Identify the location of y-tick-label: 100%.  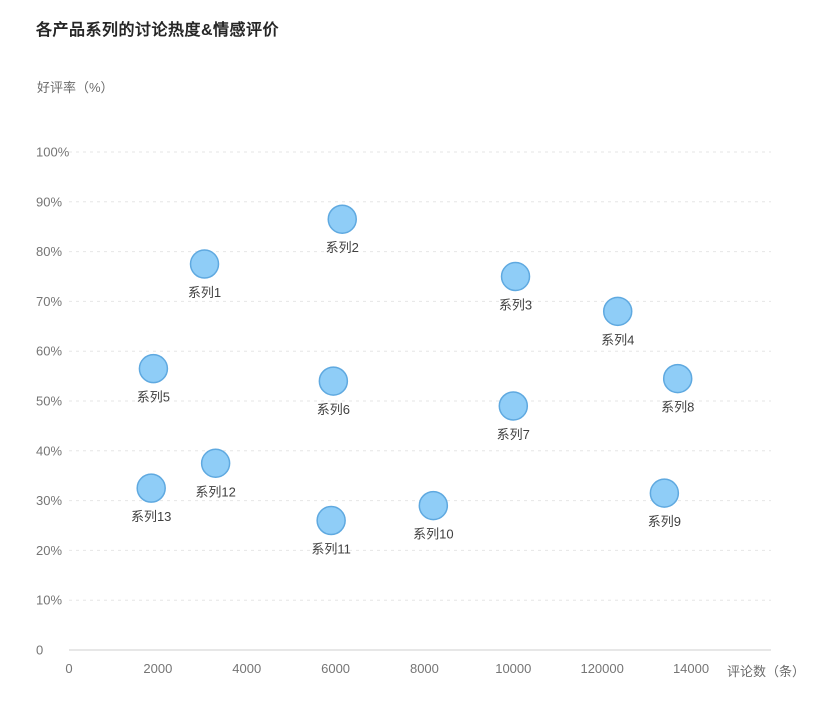
(53, 152).